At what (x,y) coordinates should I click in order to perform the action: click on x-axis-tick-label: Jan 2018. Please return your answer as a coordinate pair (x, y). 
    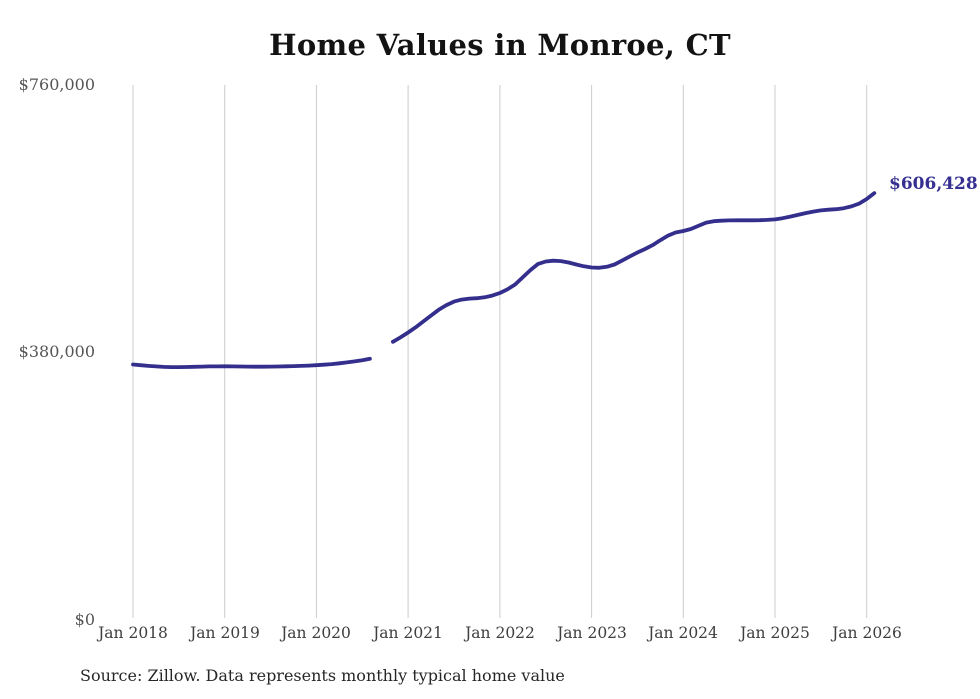
    Looking at the image, I should click on (133, 633).